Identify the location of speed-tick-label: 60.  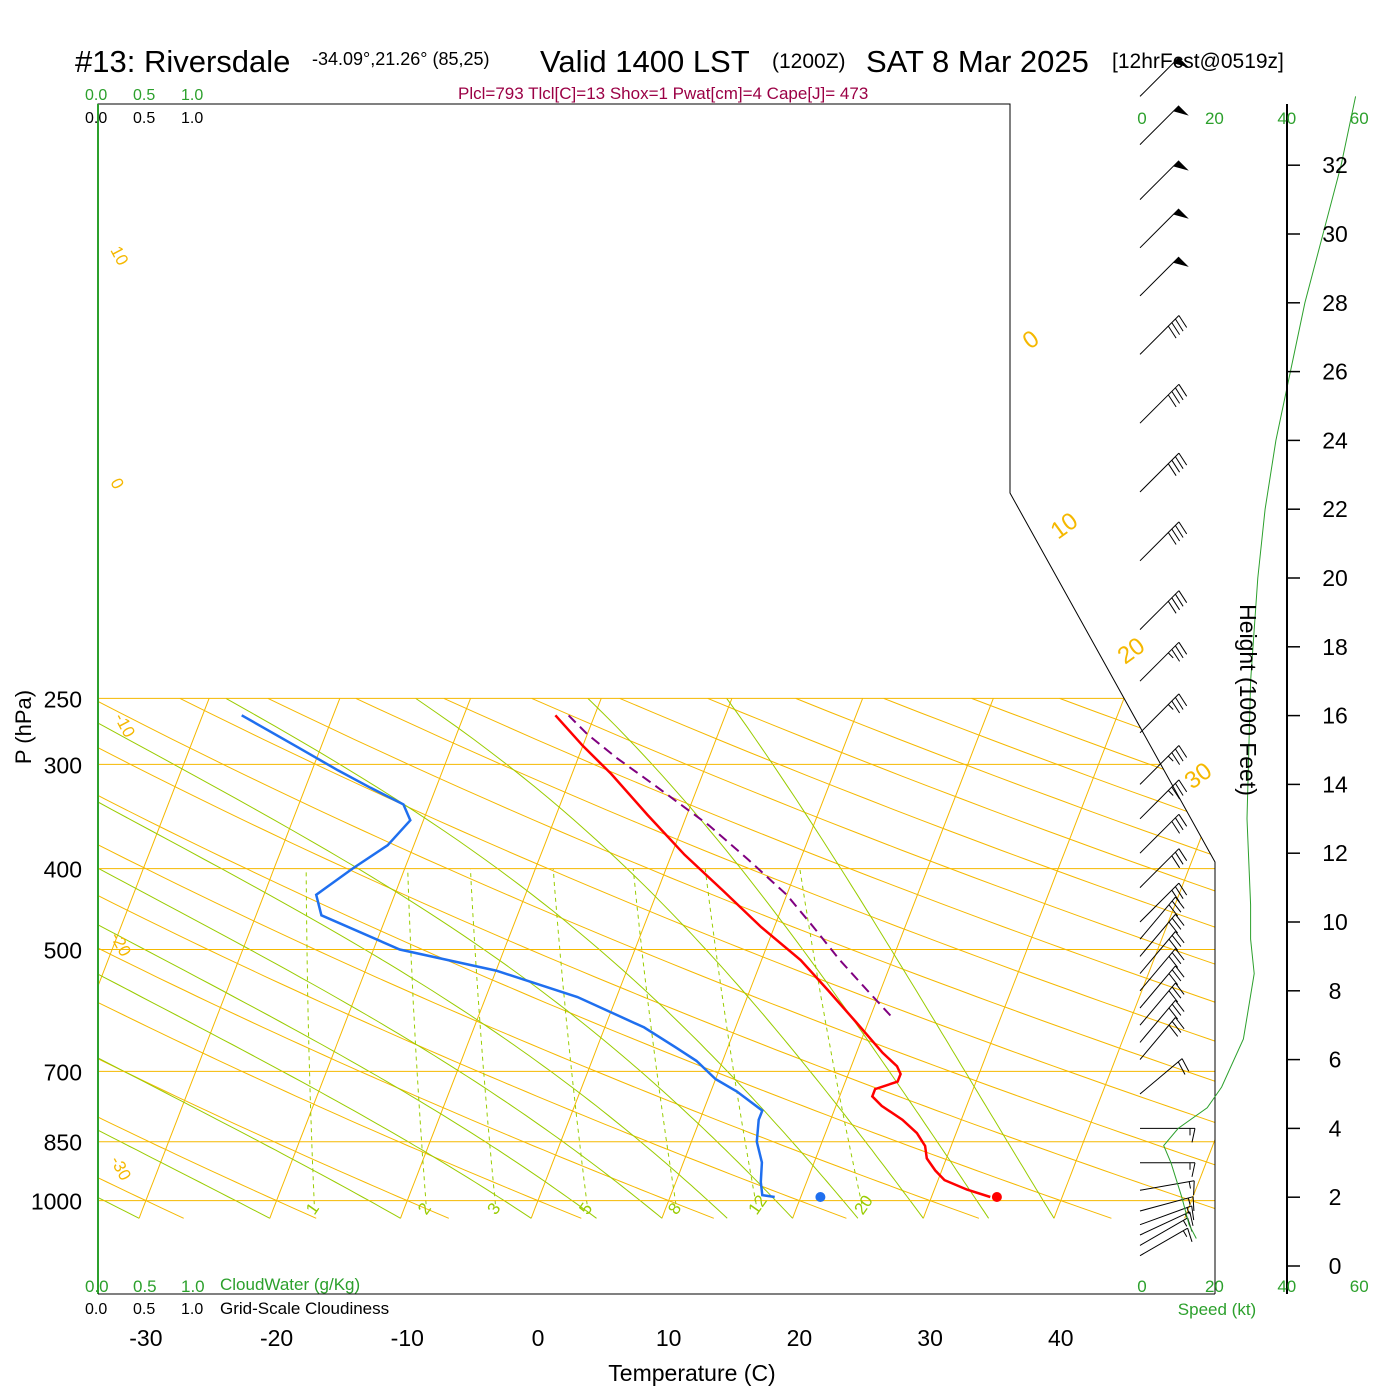
(1359, 118).